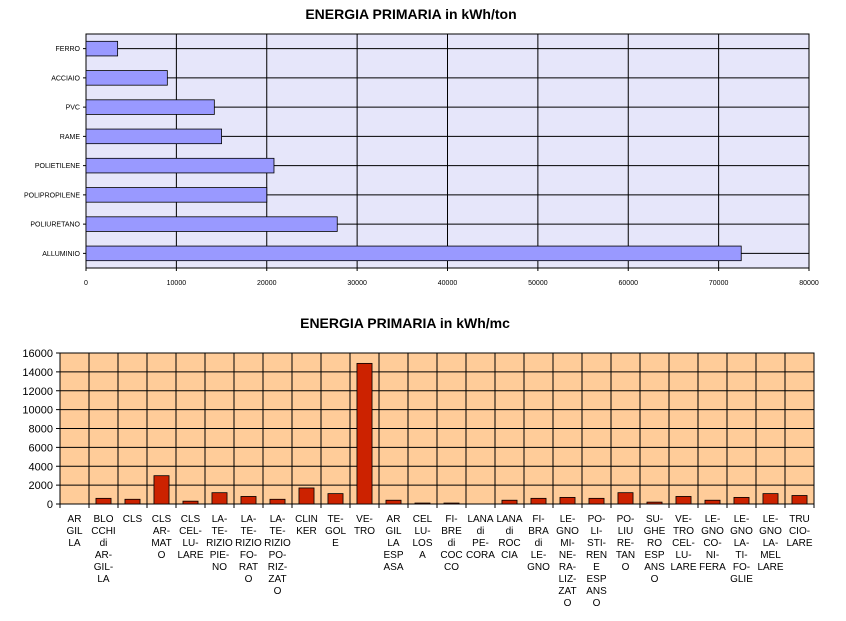 The width and height of the screenshot is (846, 621). Describe the element at coordinates (248, 549) in the screenshot. I see `chart2-category-label: LA-TE-RIZIO FO-RAT O` at that location.